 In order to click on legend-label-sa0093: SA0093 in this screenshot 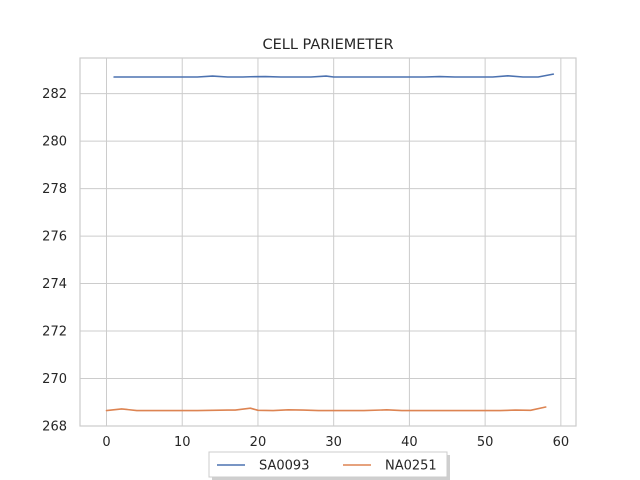, I will do `click(284, 466)`.